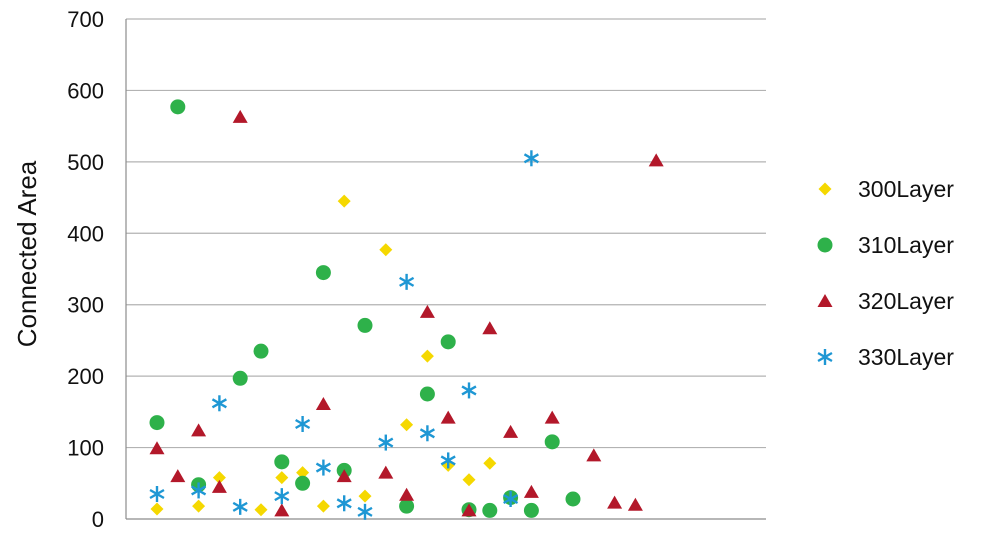 The width and height of the screenshot is (986, 536). I want to click on legend-item: 320Layer, so click(885, 301).